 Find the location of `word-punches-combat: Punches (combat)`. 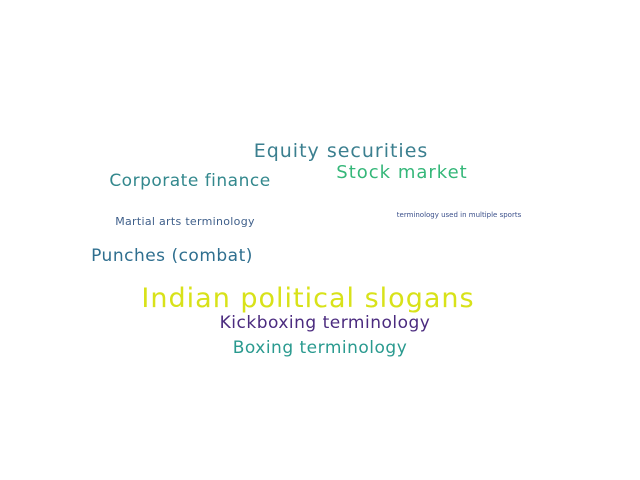

word-punches-combat: Punches (combat) is located at coordinates (172, 256).